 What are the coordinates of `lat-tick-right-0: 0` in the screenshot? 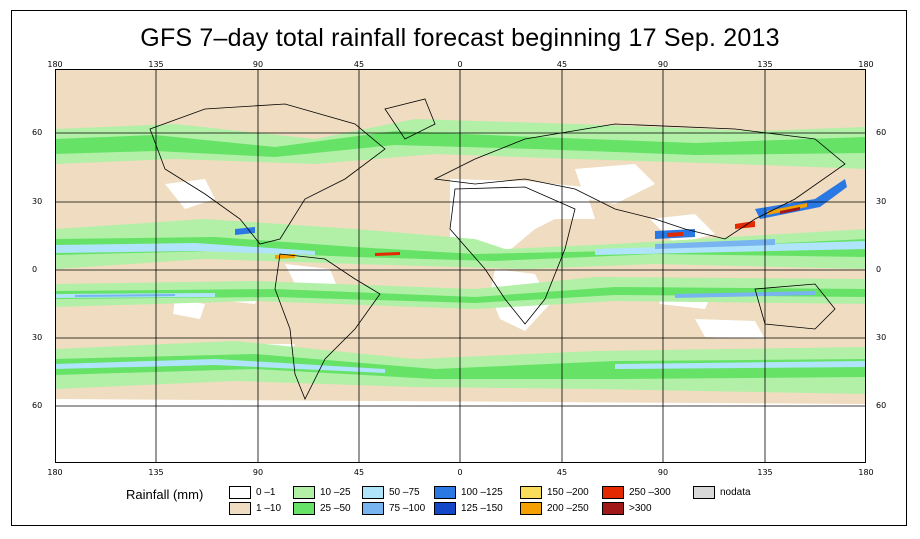 It's located at (879, 269).